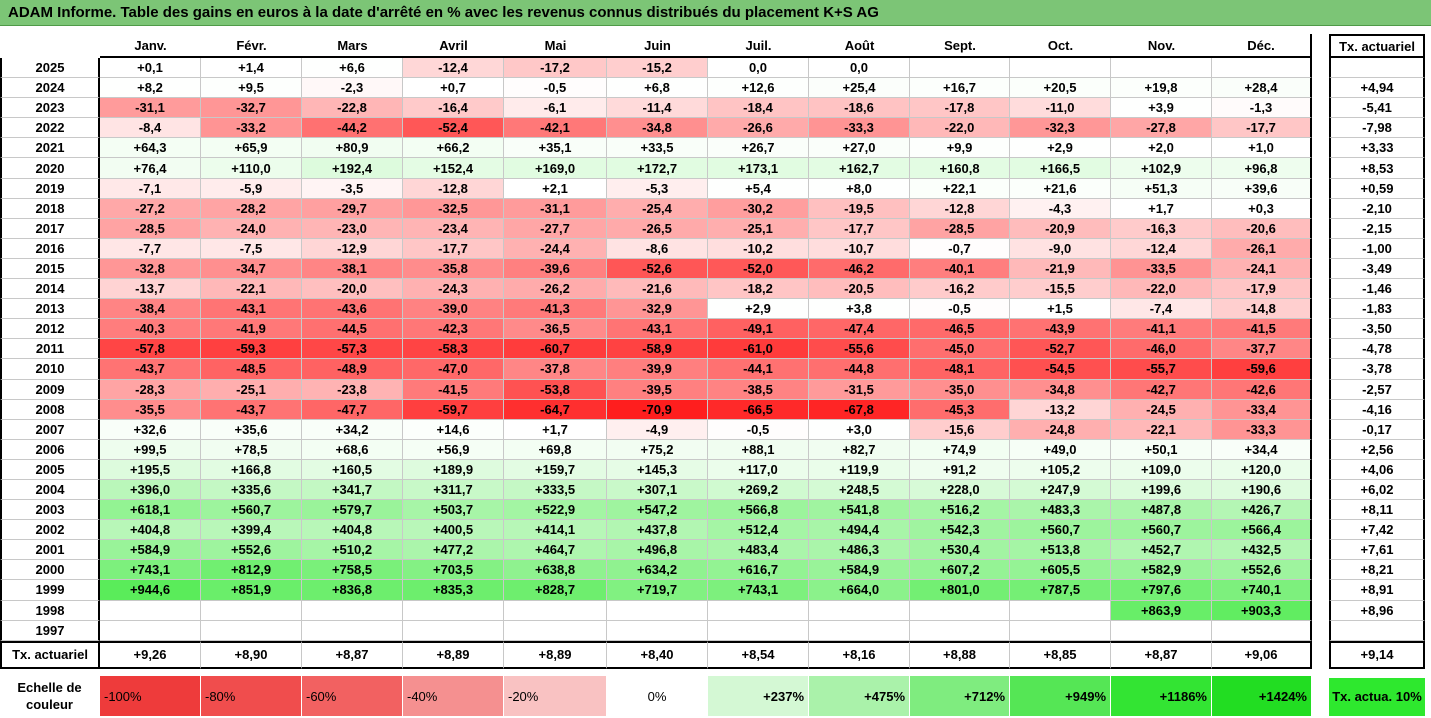  I want to click on gain-cell: -67,8, so click(859, 409).